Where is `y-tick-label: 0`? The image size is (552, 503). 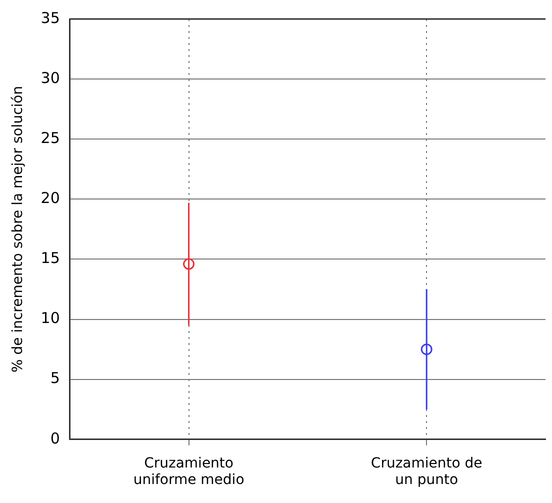
y-tick-label: 0 is located at coordinates (55, 438).